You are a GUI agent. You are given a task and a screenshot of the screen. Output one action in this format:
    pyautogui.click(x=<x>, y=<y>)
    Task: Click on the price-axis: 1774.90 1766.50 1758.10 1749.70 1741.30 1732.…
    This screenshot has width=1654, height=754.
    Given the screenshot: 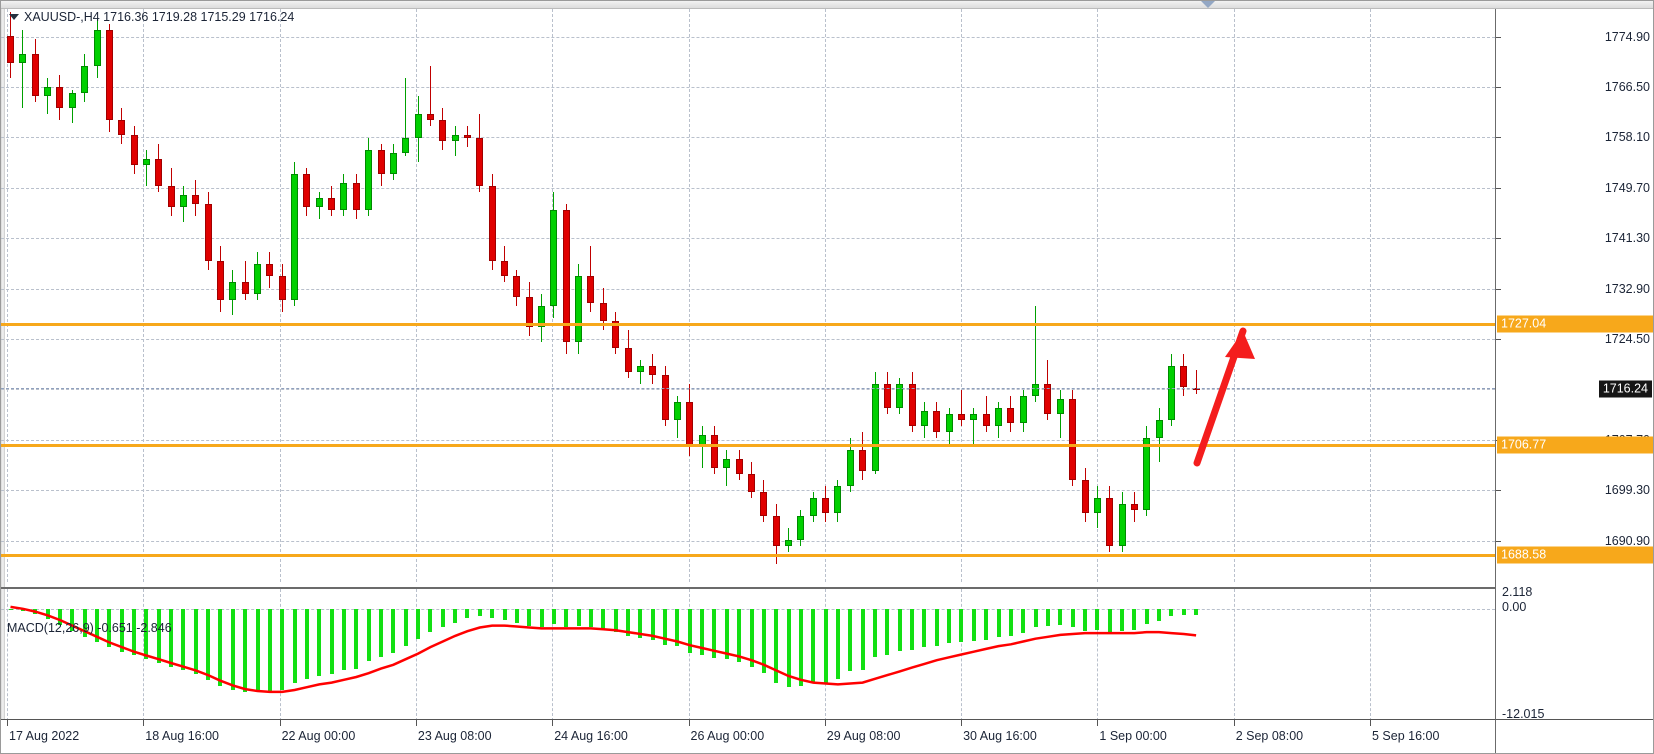 What is the action you would take?
    pyautogui.click(x=1574, y=365)
    